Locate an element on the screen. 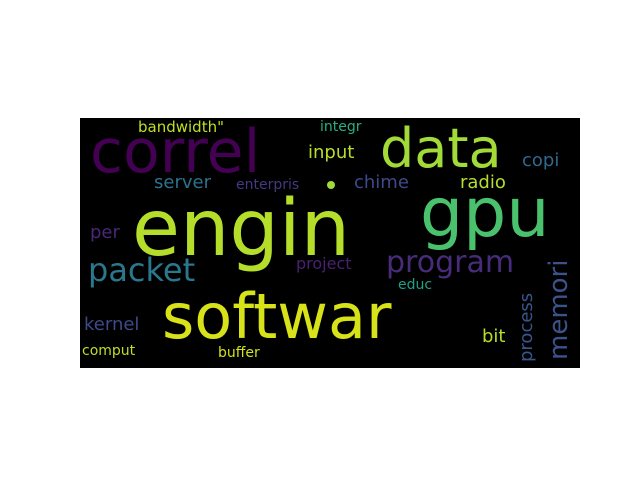 The height and width of the screenshot is (480, 640). word-radio: radio is located at coordinates (483, 182).